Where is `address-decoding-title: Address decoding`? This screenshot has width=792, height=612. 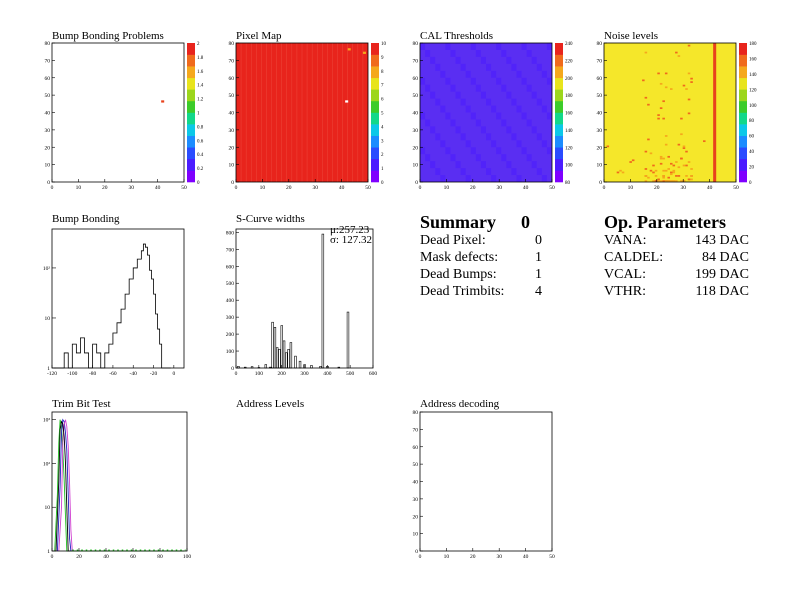 address-decoding-title: Address decoding is located at coordinates (460, 404).